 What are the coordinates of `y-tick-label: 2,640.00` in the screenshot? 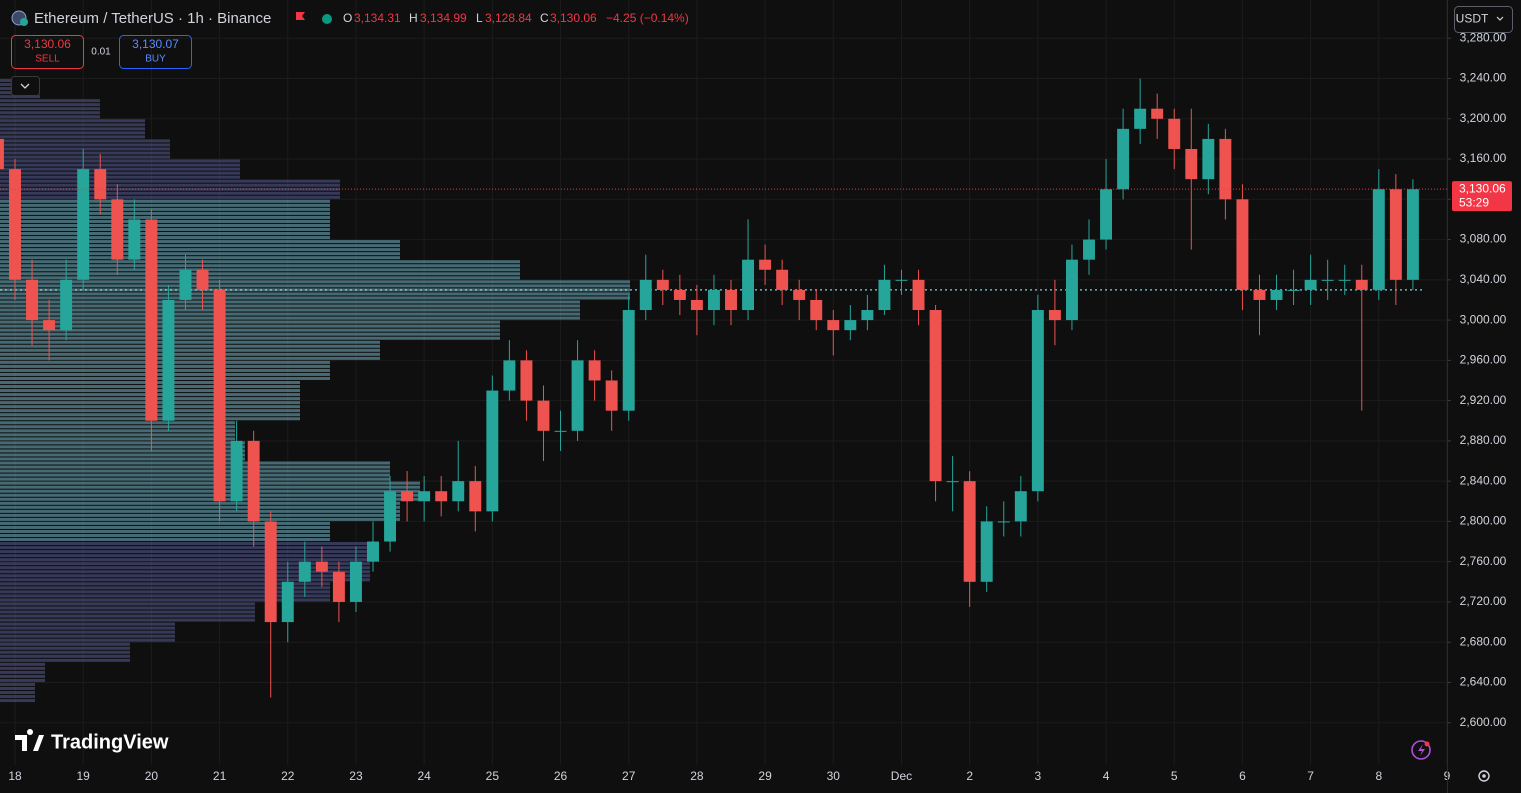 It's located at (1483, 682).